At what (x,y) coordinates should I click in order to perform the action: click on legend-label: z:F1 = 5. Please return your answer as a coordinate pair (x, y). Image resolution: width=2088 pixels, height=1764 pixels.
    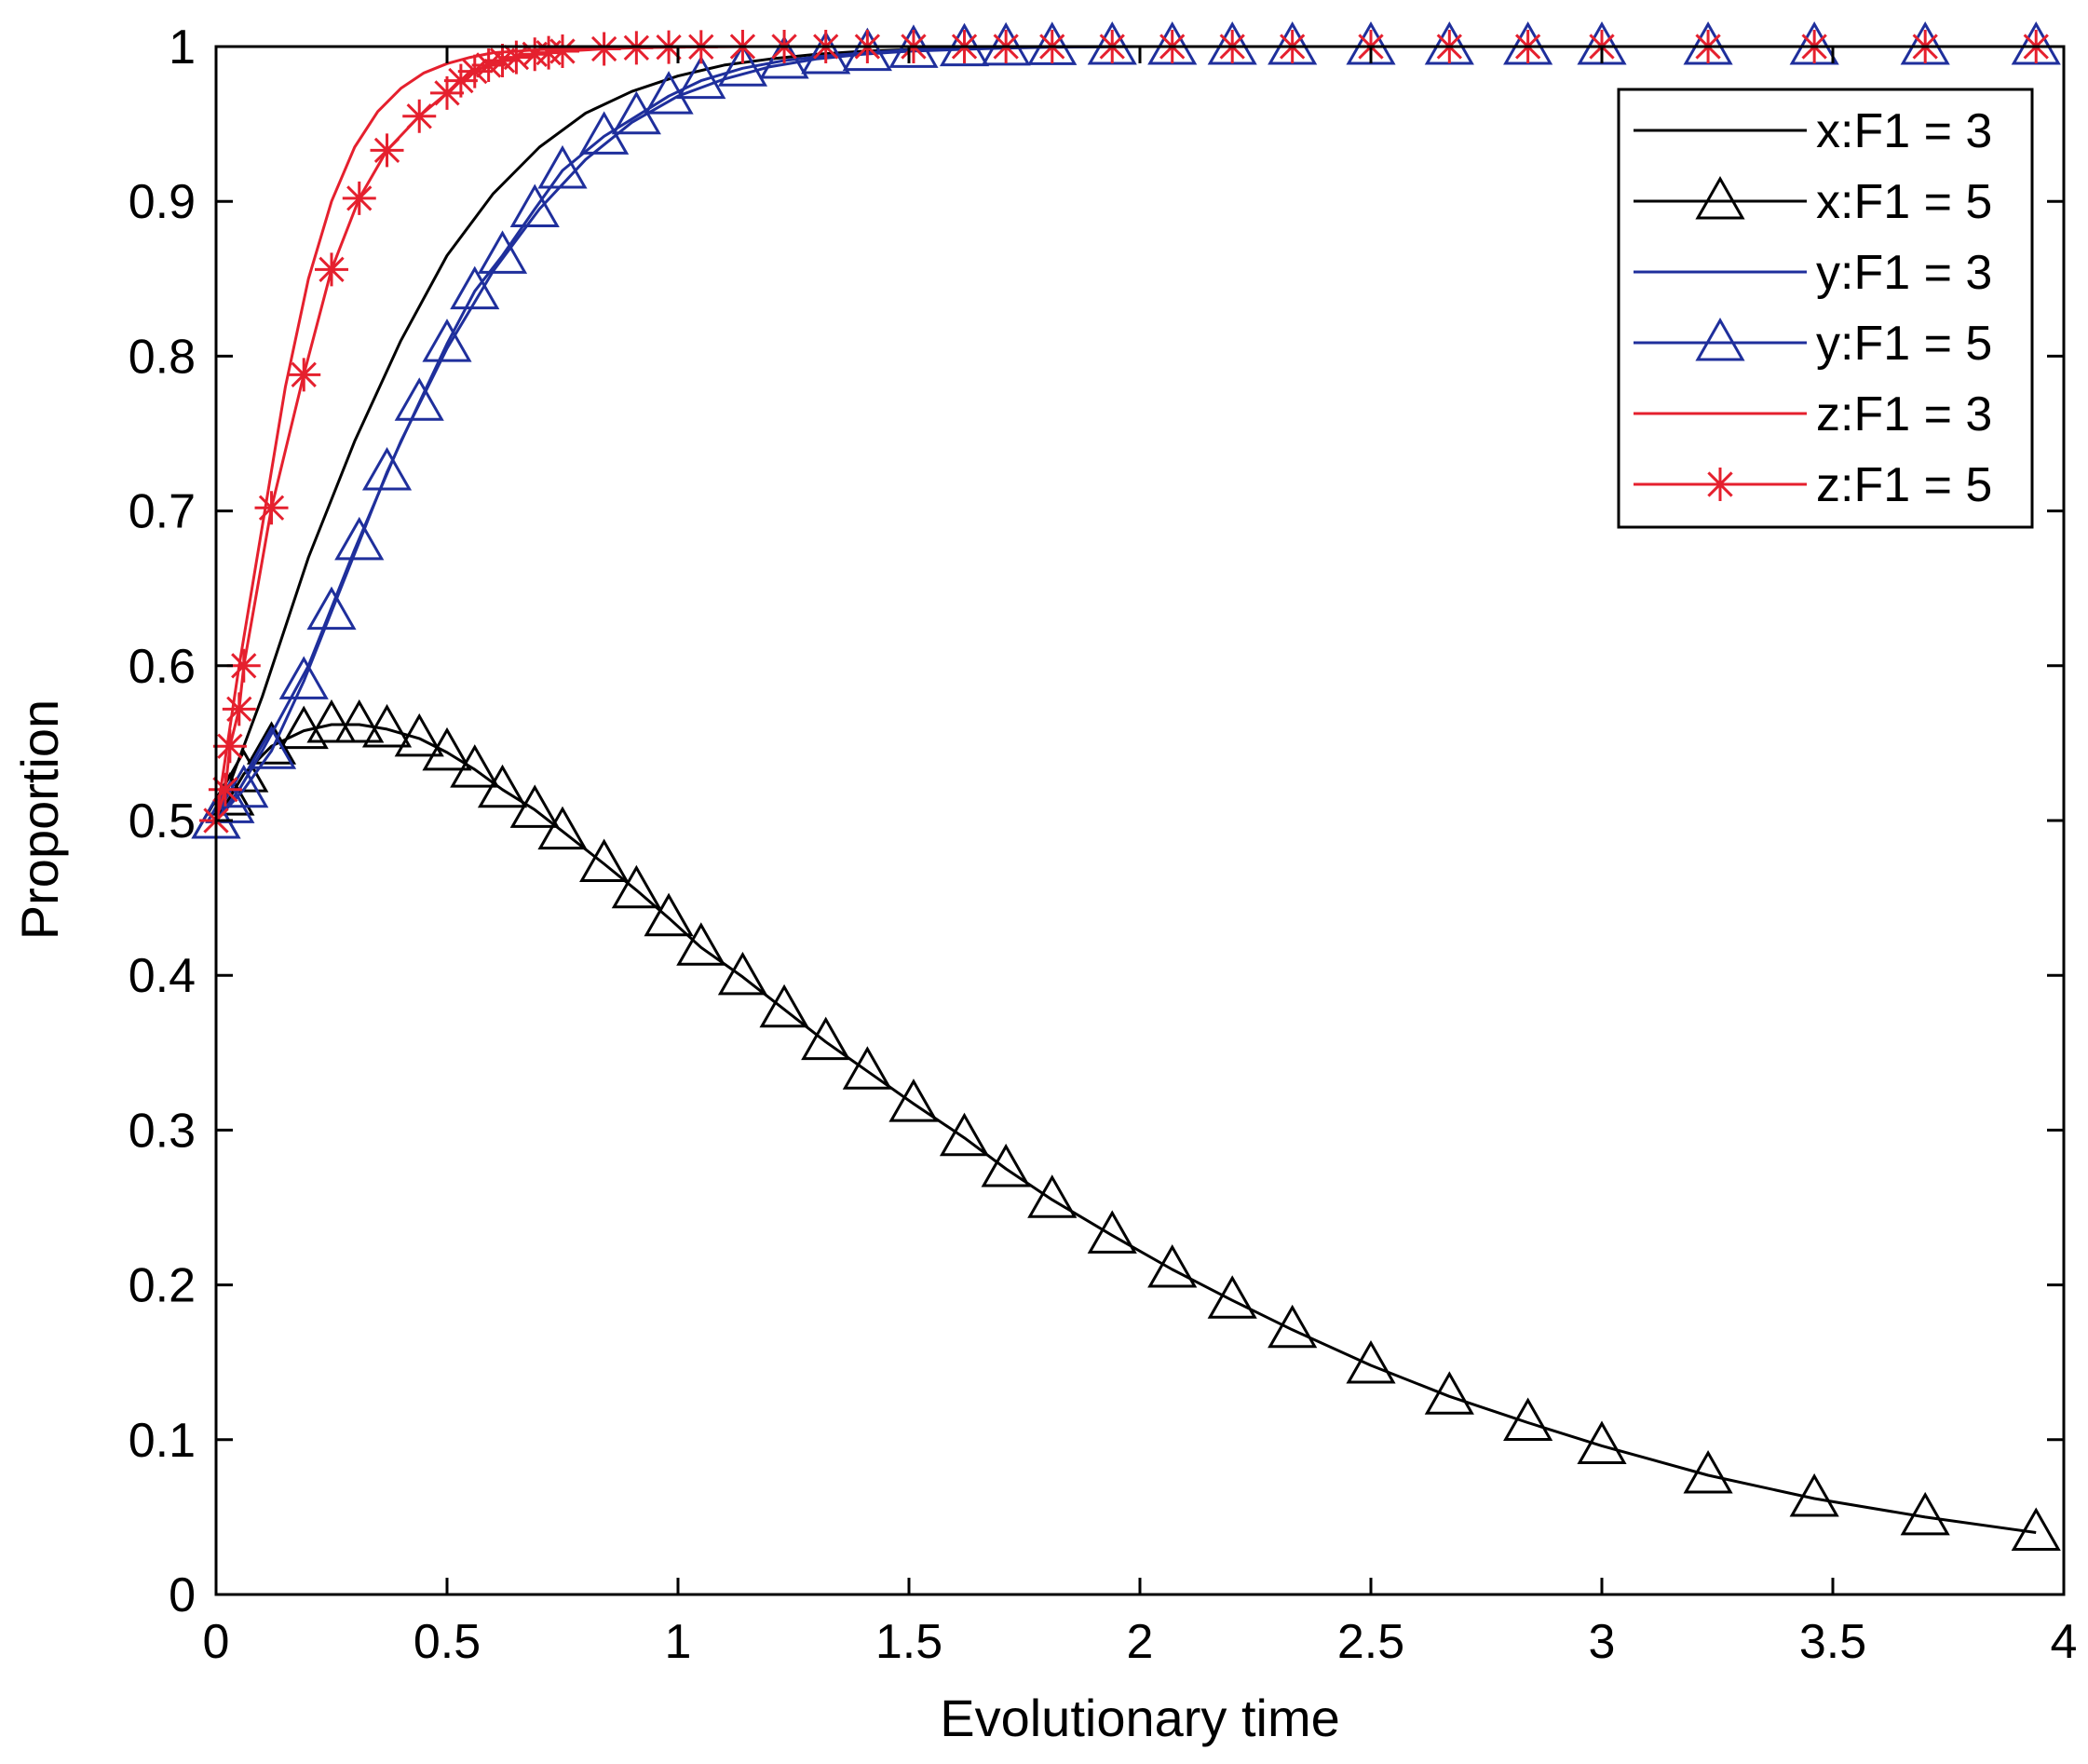
    Looking at the image, I should click on (1904, 485).